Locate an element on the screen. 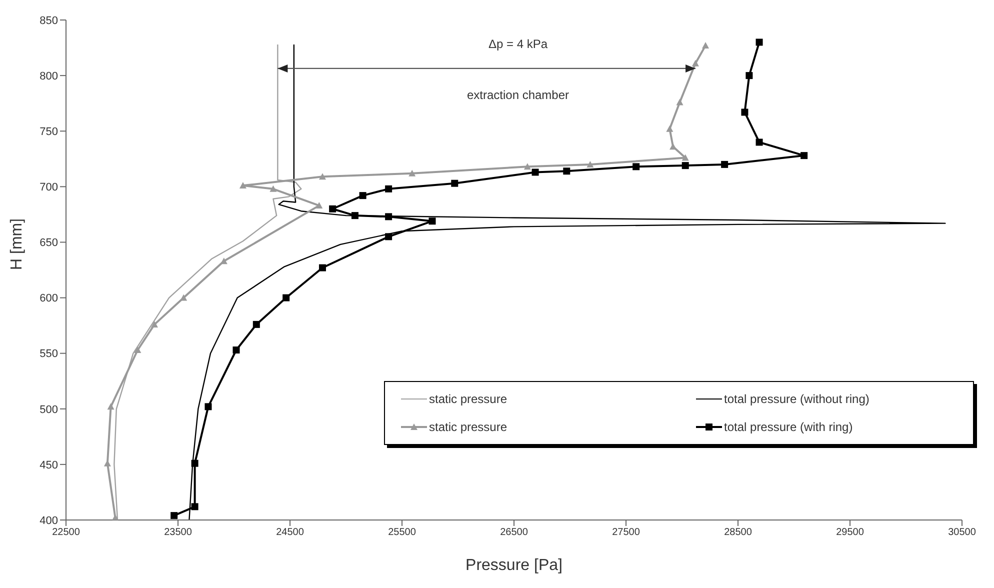  y-tick-label: 800 is located at coordinates (49, 76).